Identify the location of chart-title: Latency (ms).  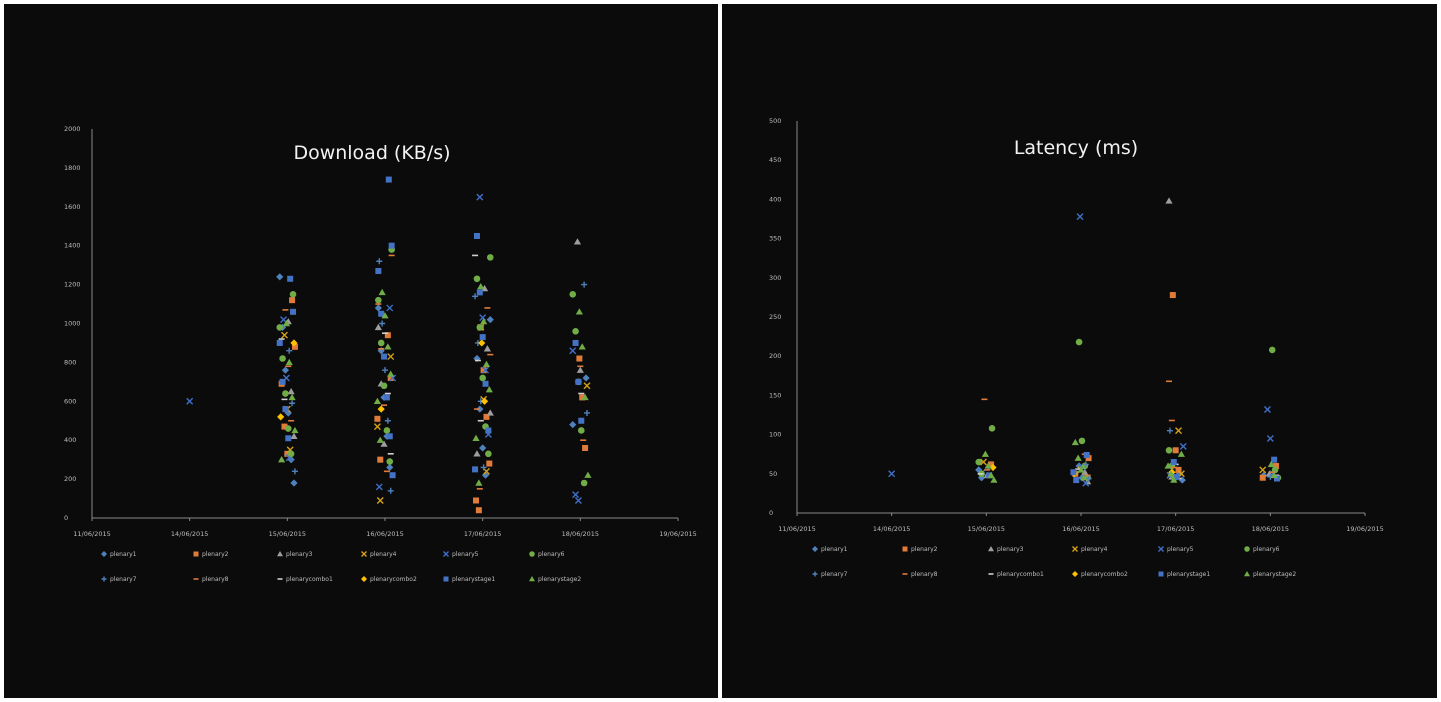
(1076, 148).